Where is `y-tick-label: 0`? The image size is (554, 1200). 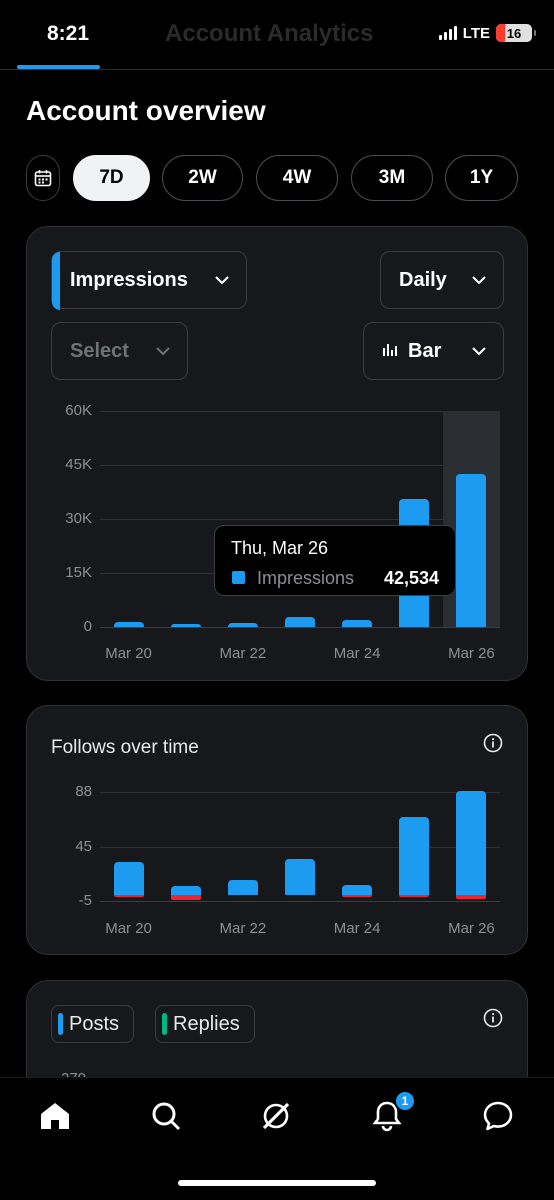
y-tick-label: 0 is located at coordinates (87, 626).